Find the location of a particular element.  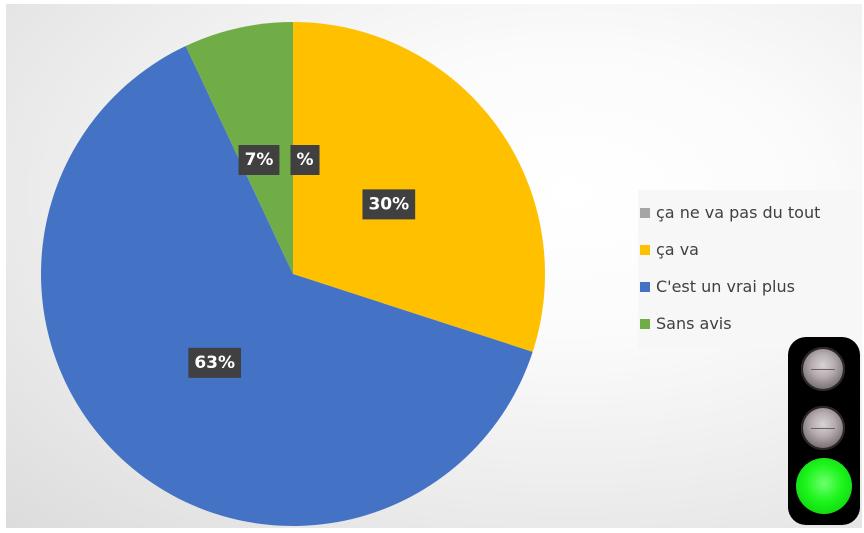

legend-item-ca-ne-va-pas-du-tout: ça ne va pas du tout is located at coordinates (750, 212).